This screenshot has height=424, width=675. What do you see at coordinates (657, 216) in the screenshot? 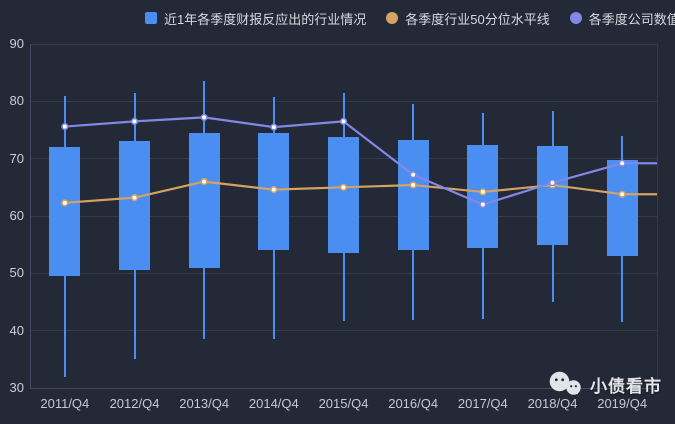
I see `plot-right-border` at bounding box center [657, 216].